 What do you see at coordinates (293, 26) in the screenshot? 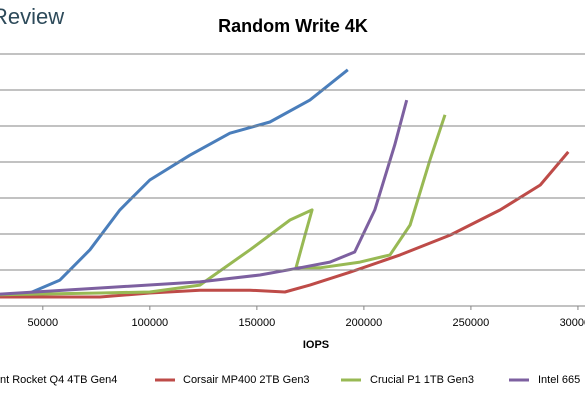
I see `chart-title: Random Write 4K` at bounding box center [293, 26].